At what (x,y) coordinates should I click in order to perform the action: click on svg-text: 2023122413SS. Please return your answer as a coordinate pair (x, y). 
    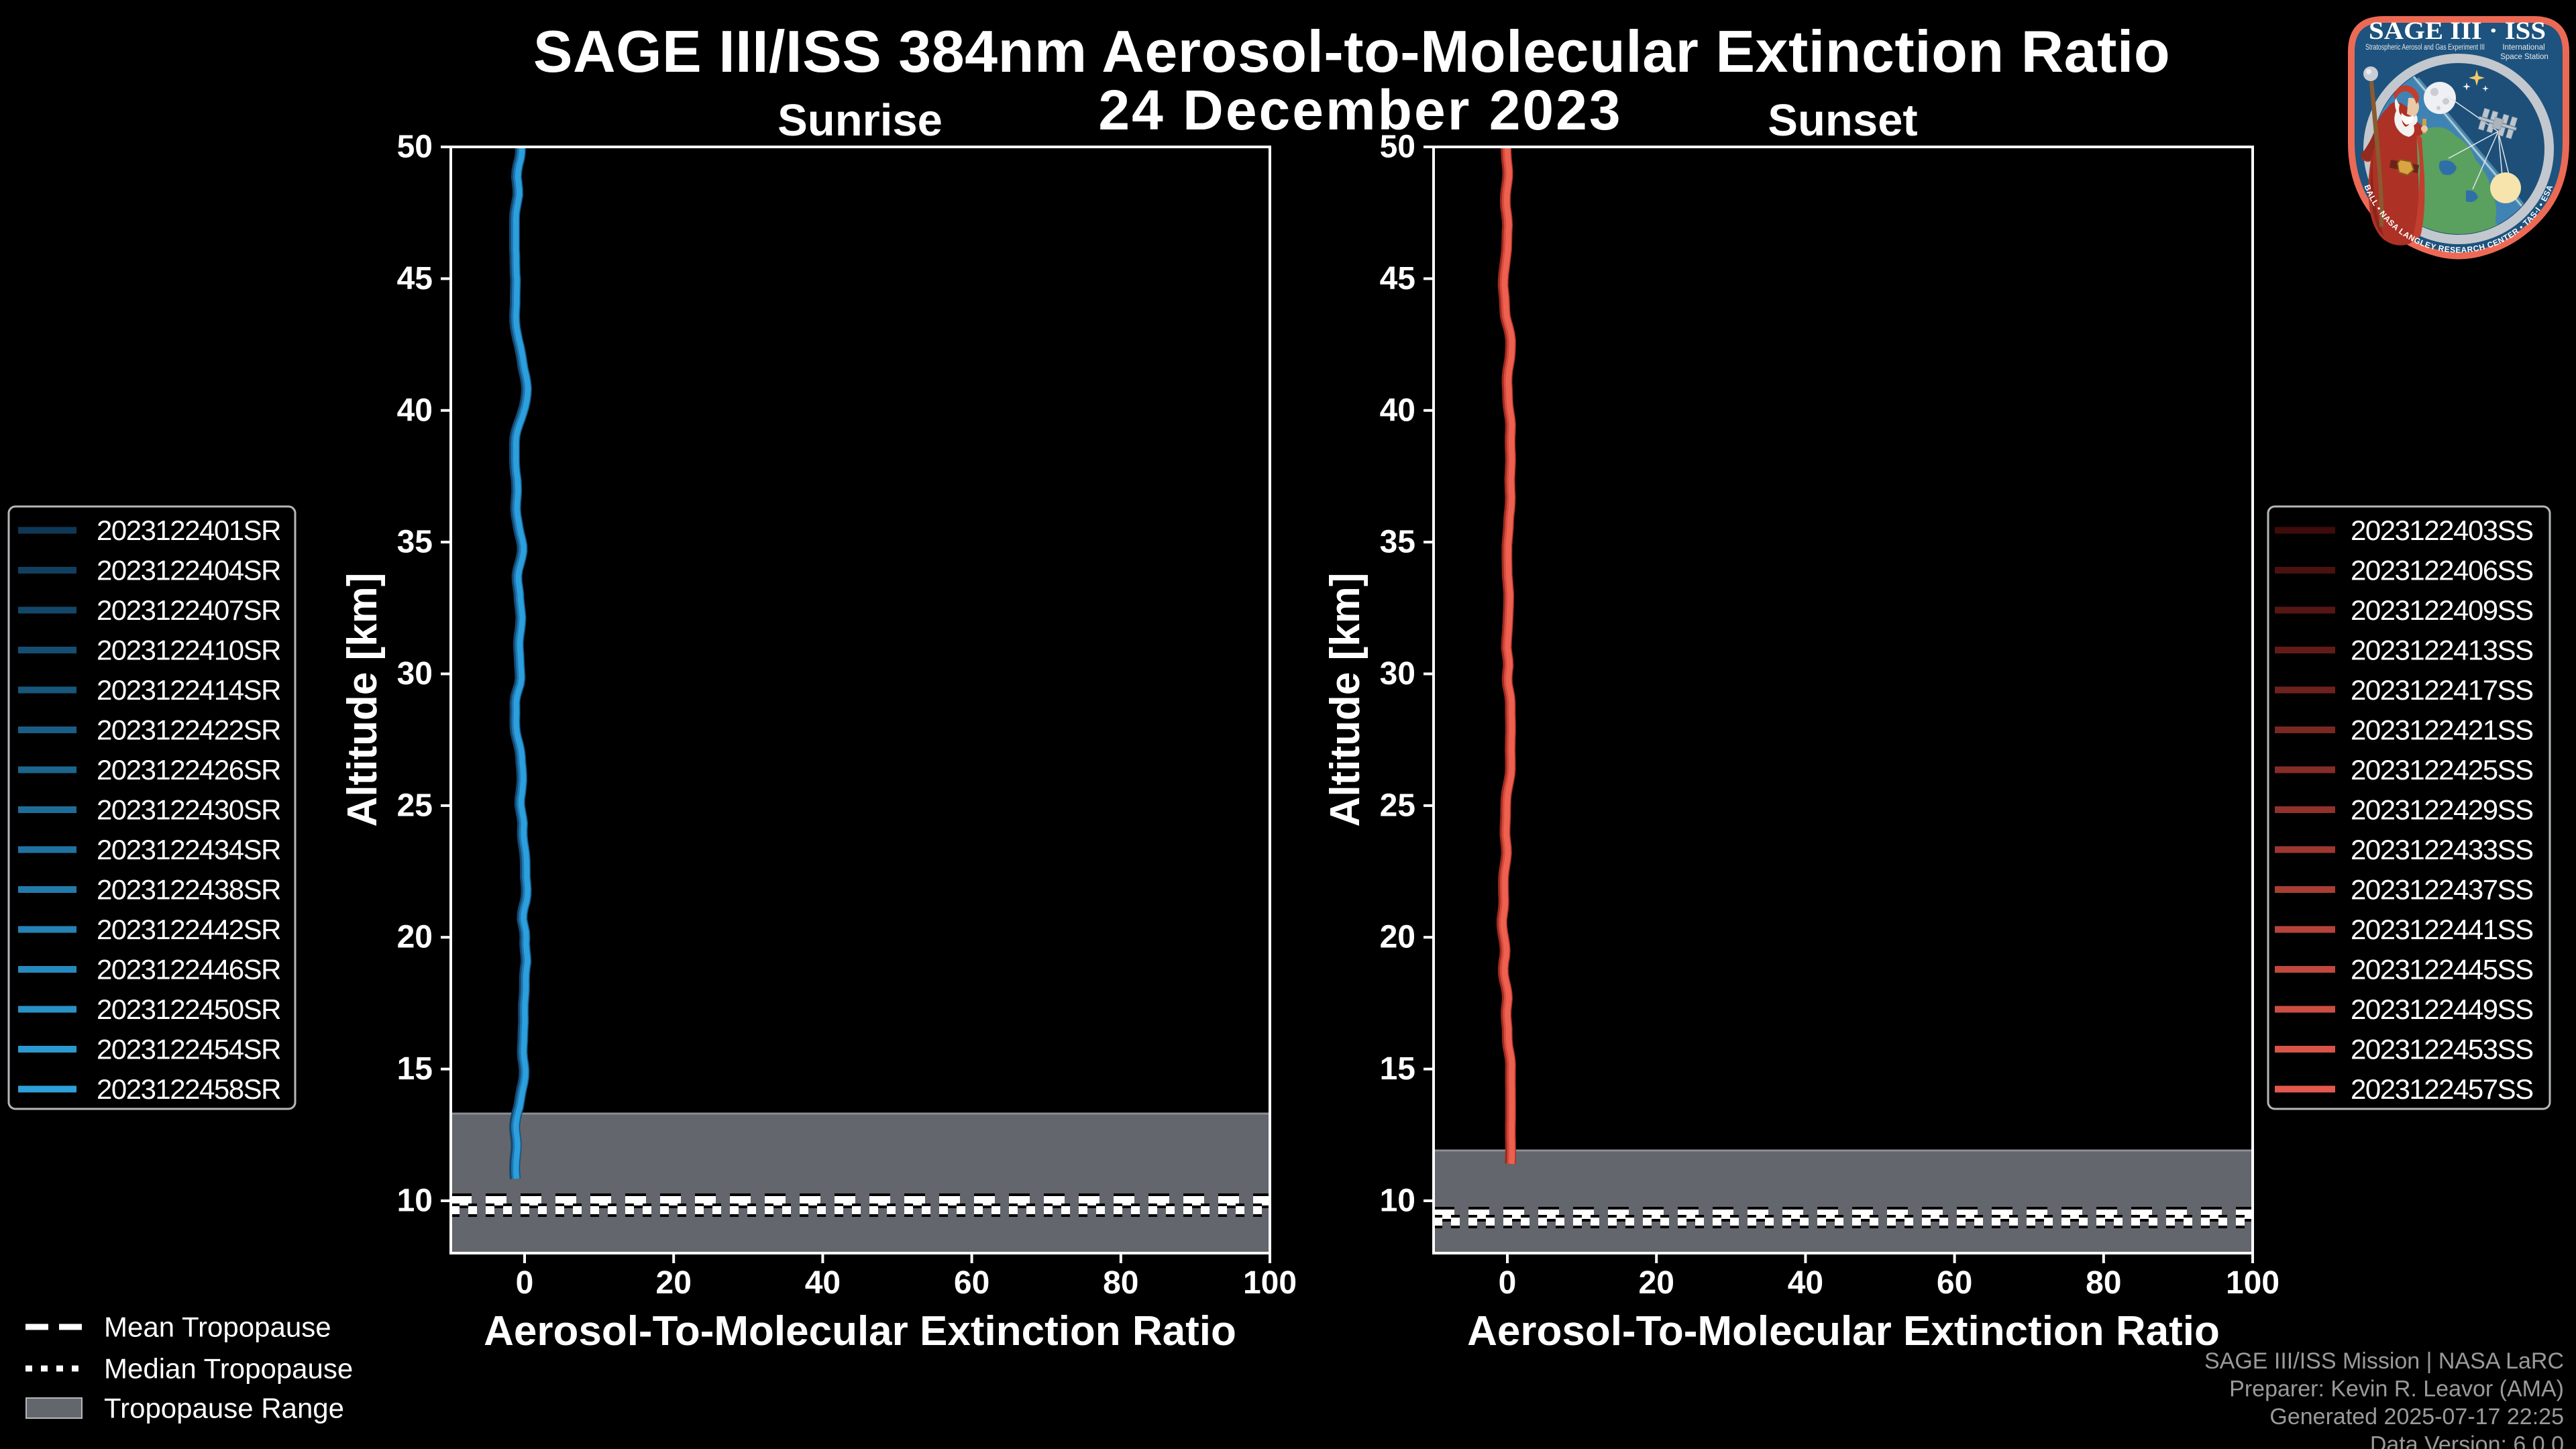
    Looking at the image, I should click on (2442, 650).